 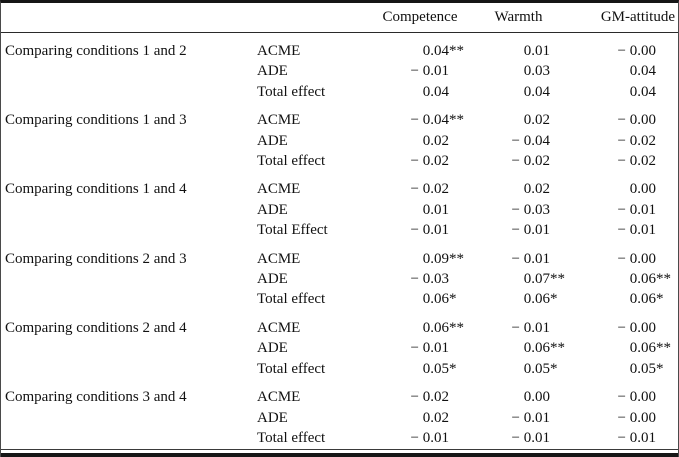 What do you see at coordinates (339, 418) in the screenshot?
I see `table-row: ADE 0.02 − 0.01 − 0.00` at bounding box center [339, 418].